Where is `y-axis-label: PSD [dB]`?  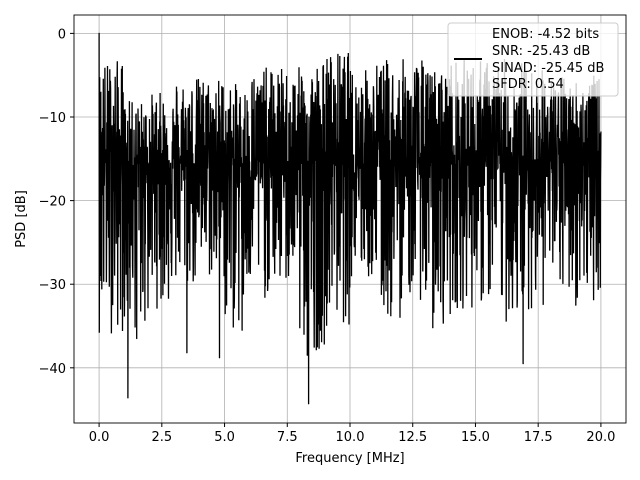 y-axis-label: PSD [dB] is located at coordinates (21, 219).